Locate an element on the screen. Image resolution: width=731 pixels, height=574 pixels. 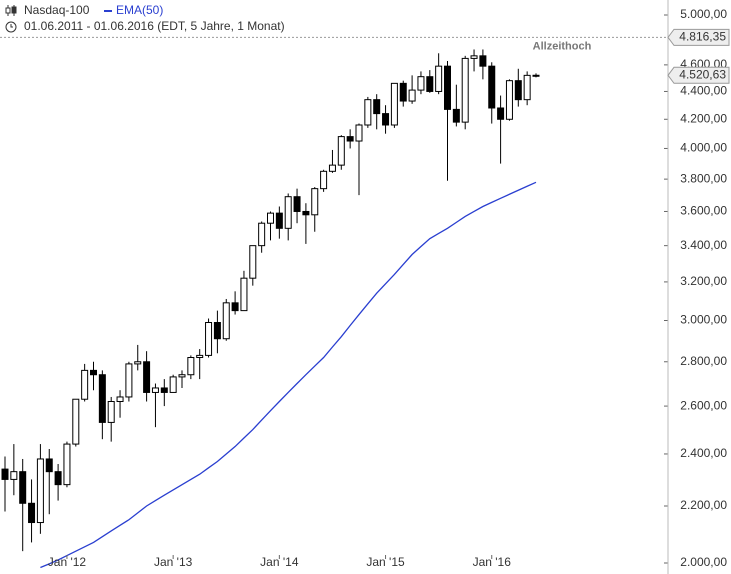
y-tick-label: 2.600,00 is located at coordinates (703, 405).